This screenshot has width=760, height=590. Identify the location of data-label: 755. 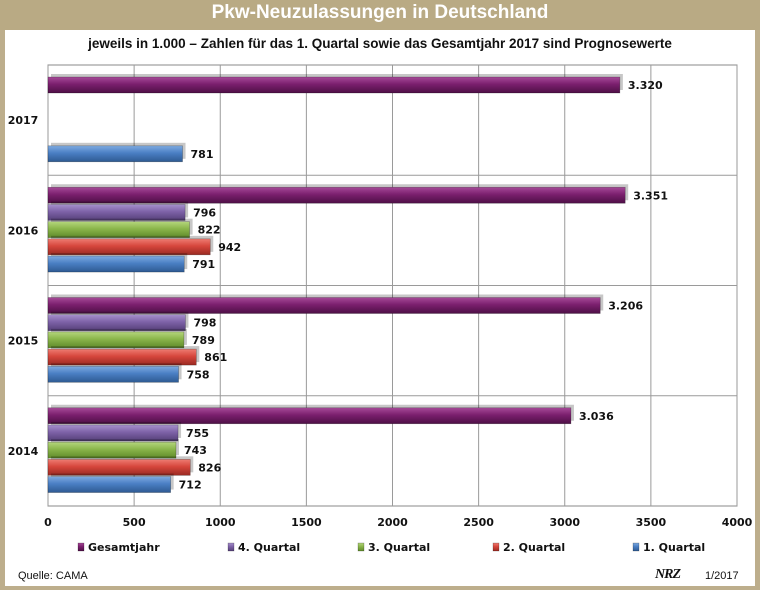
(197, 433).